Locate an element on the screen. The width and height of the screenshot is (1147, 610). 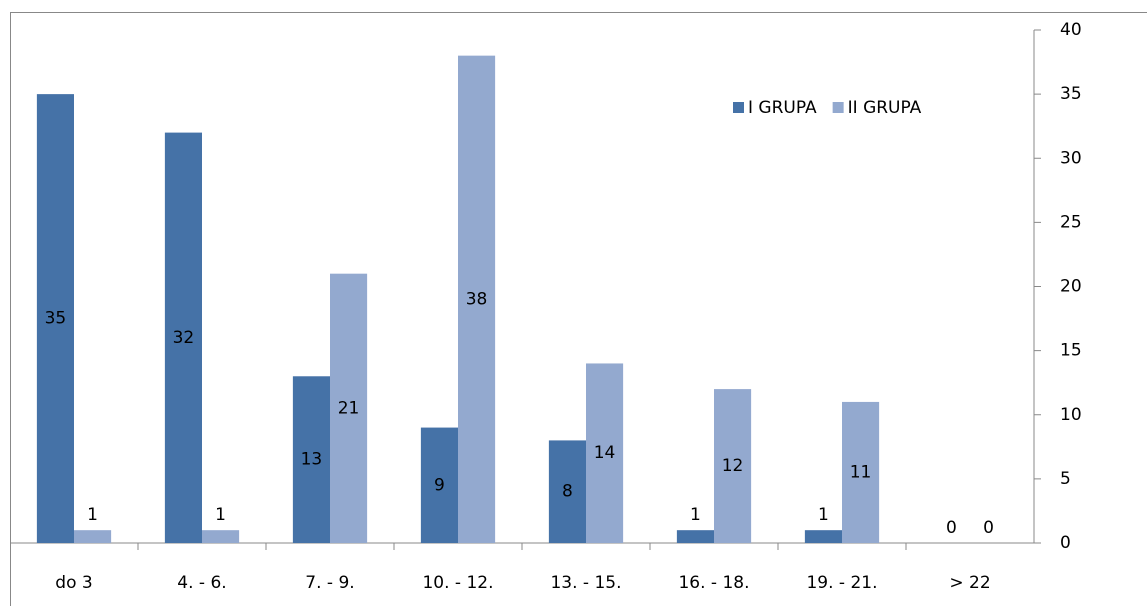
x-tick-label: 7. - 9. is located at coordinates (329, 583).